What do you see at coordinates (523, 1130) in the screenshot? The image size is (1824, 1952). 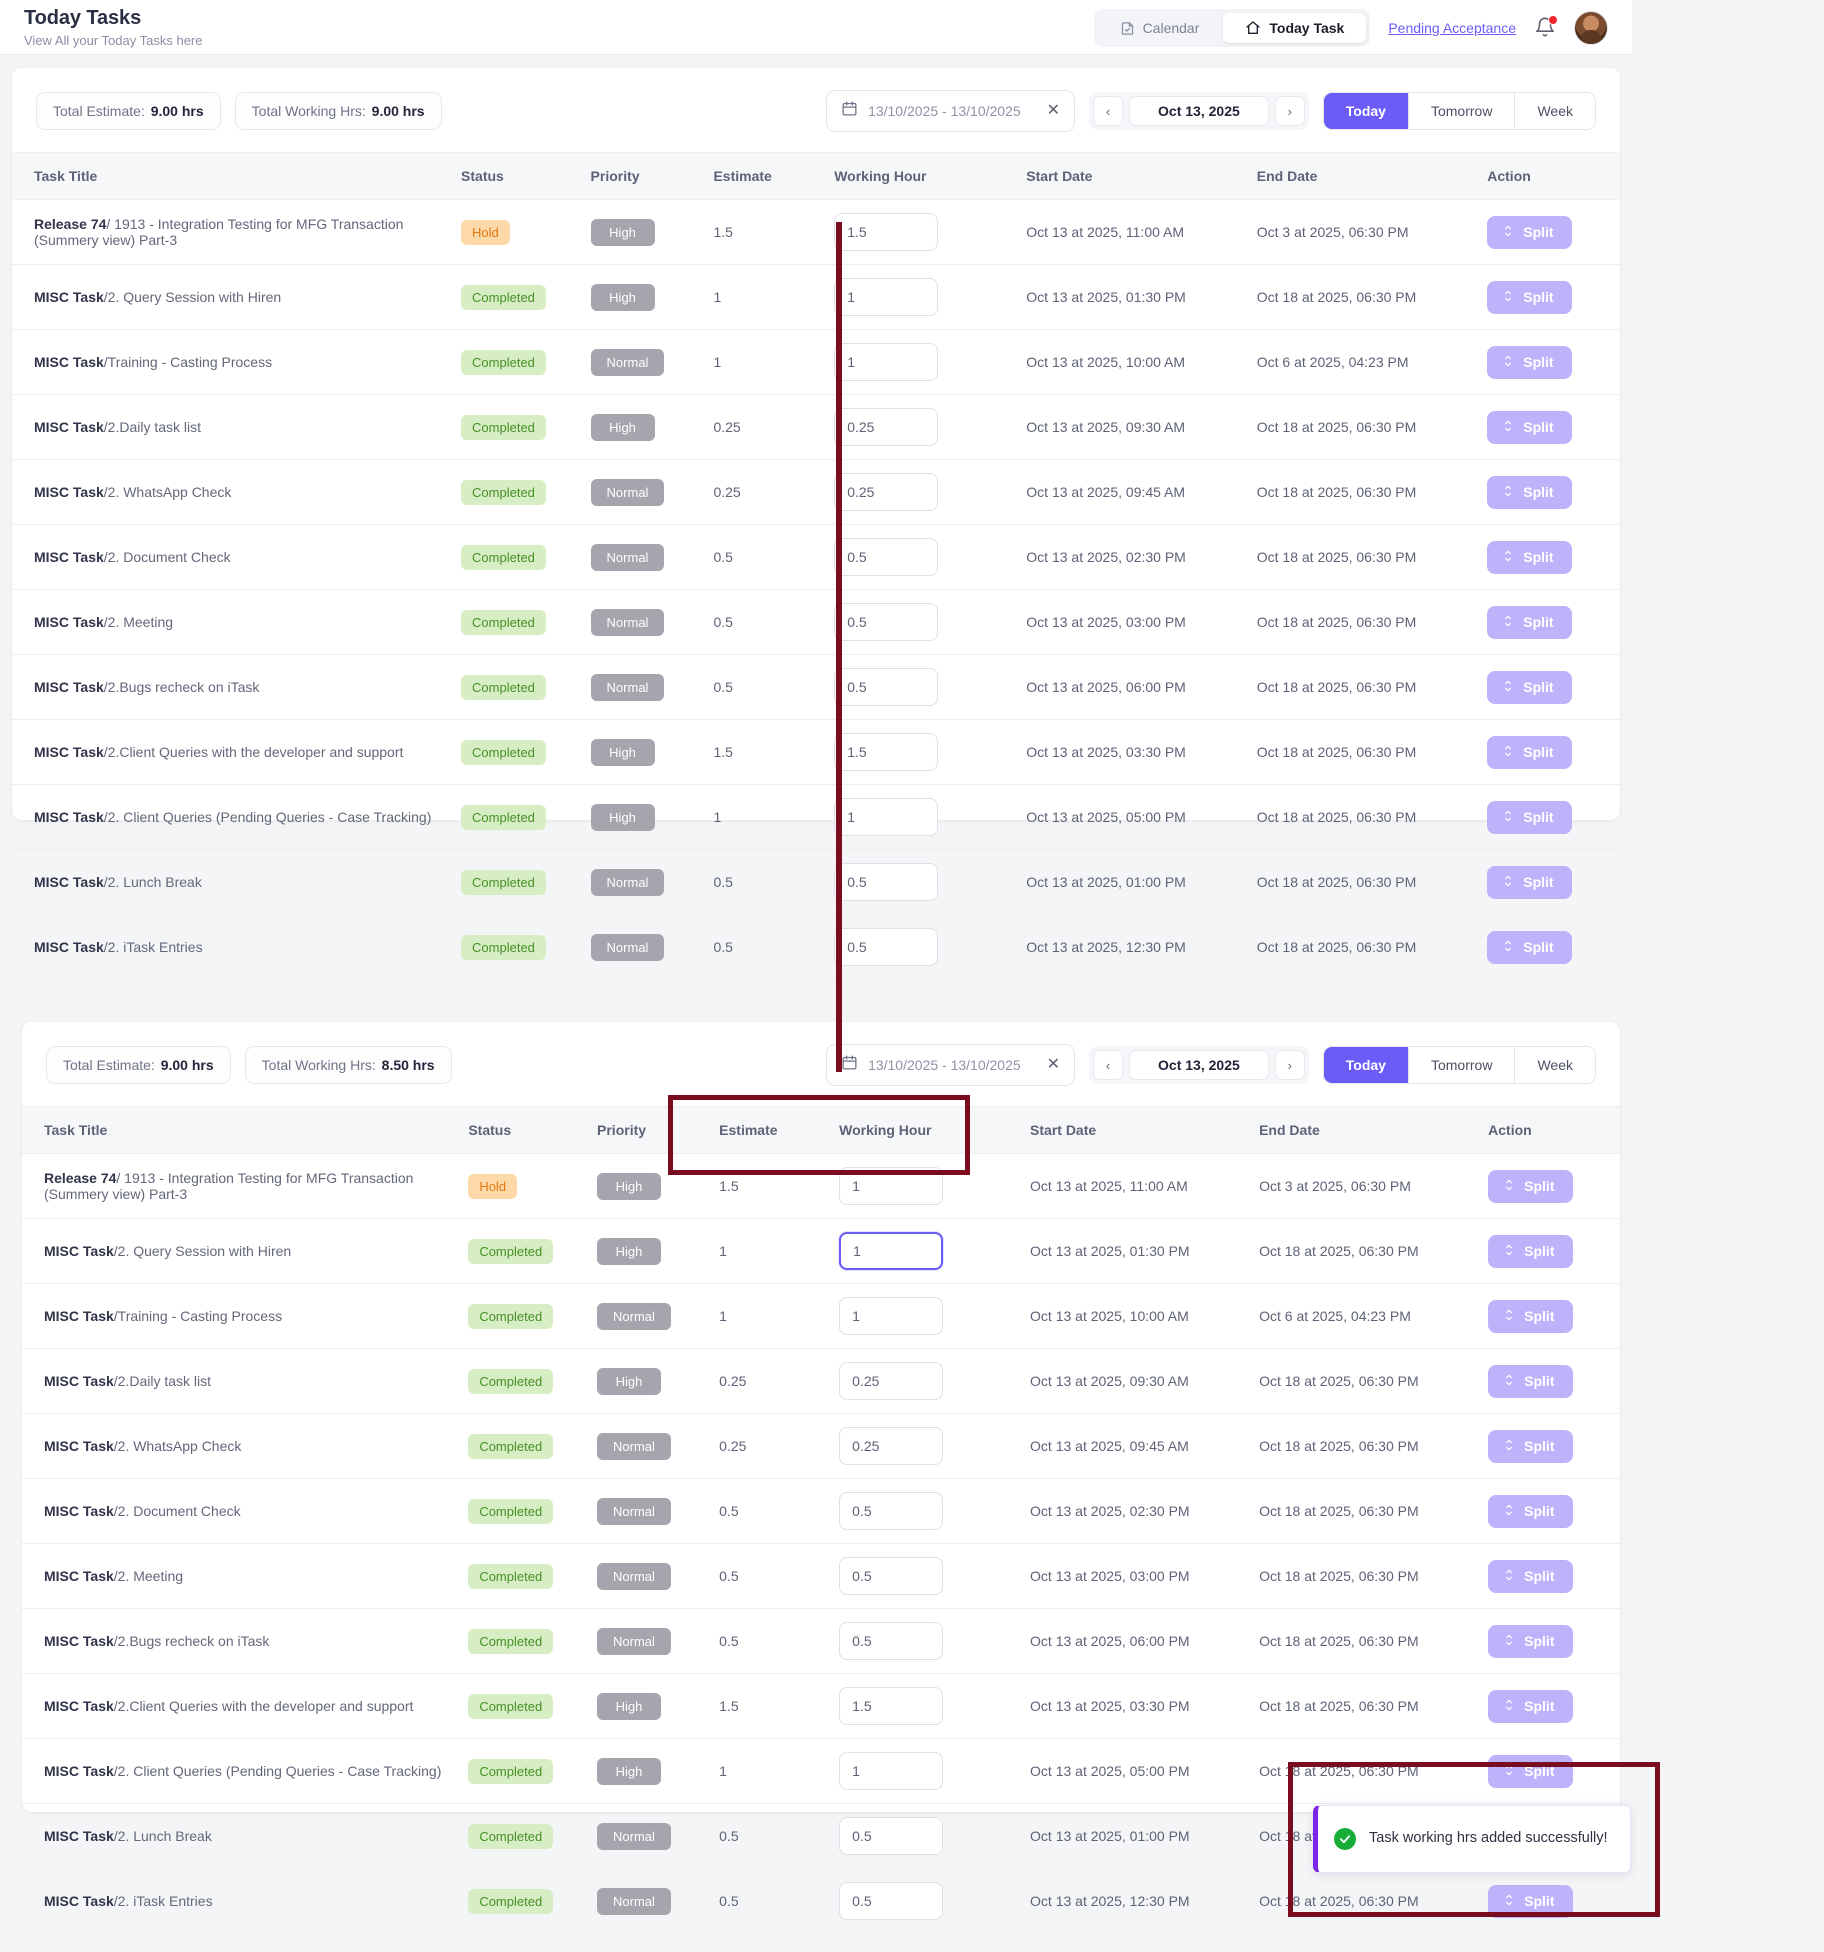 I see `col-status: Status` at bounding box center [523, 1130].